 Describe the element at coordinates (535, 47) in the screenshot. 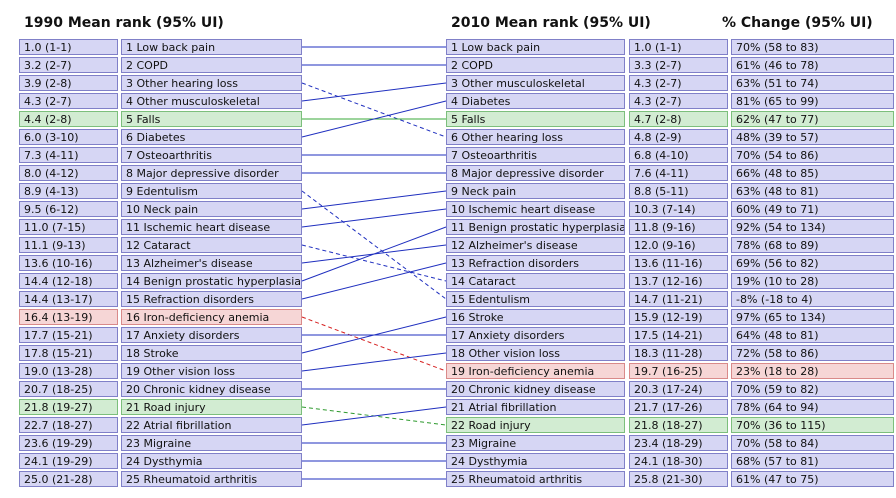

I see `cause-2010-cell: 1 Low back pain` at that location.